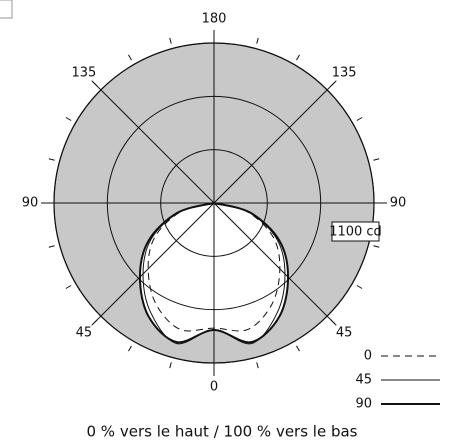 This screenshot has width=450, height=447. Describe the element at coordinates (363, 380) in the screenshot. I see `legend-label: 45` at that location.